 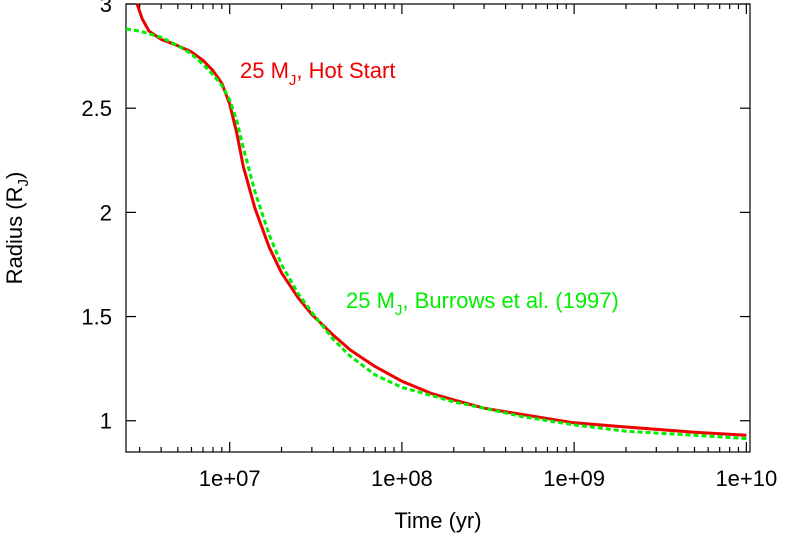 What do you see at coordinates (106, 421) in the screenshot?
I see `y-tick-label: 1` at bounding box center [106, 421].